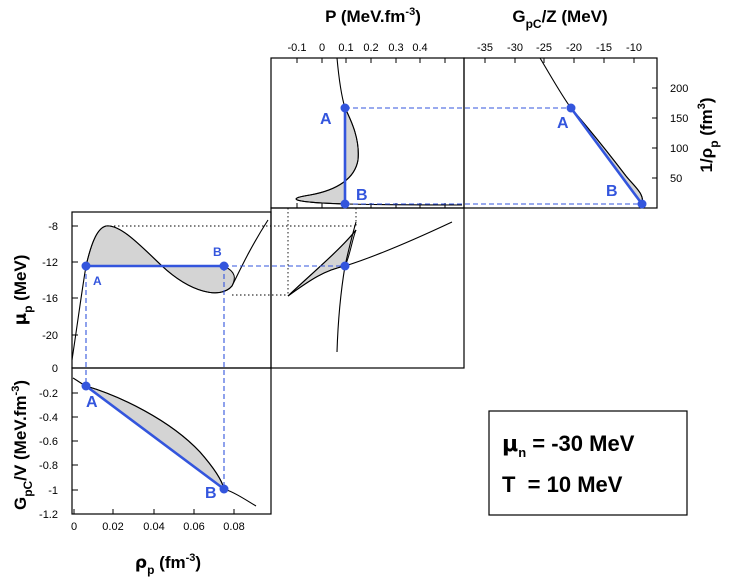 The width and height of the screenshot is (738, 581). What do you see at coordinates (634, 48) in the screenshot?
I see `gz-tick-5: -10` at bounding box center [634, 48].